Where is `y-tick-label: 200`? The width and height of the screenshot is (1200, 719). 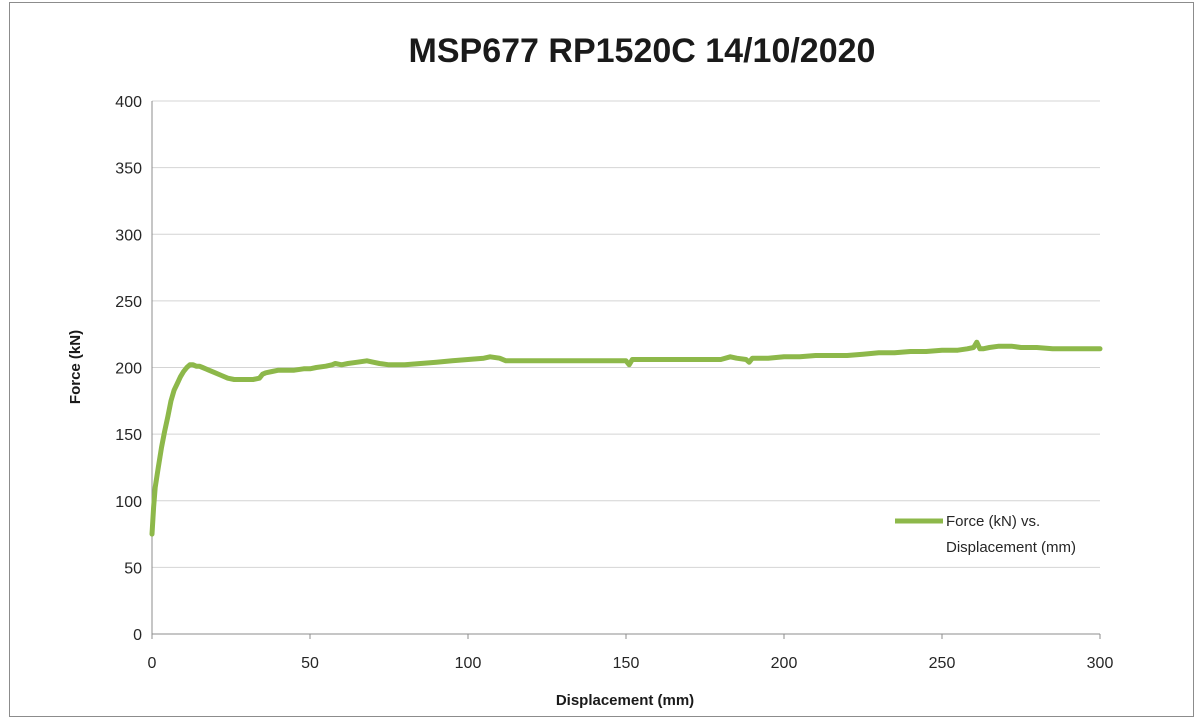
y-tick-label: 200 is located at coordinates (128, 369).